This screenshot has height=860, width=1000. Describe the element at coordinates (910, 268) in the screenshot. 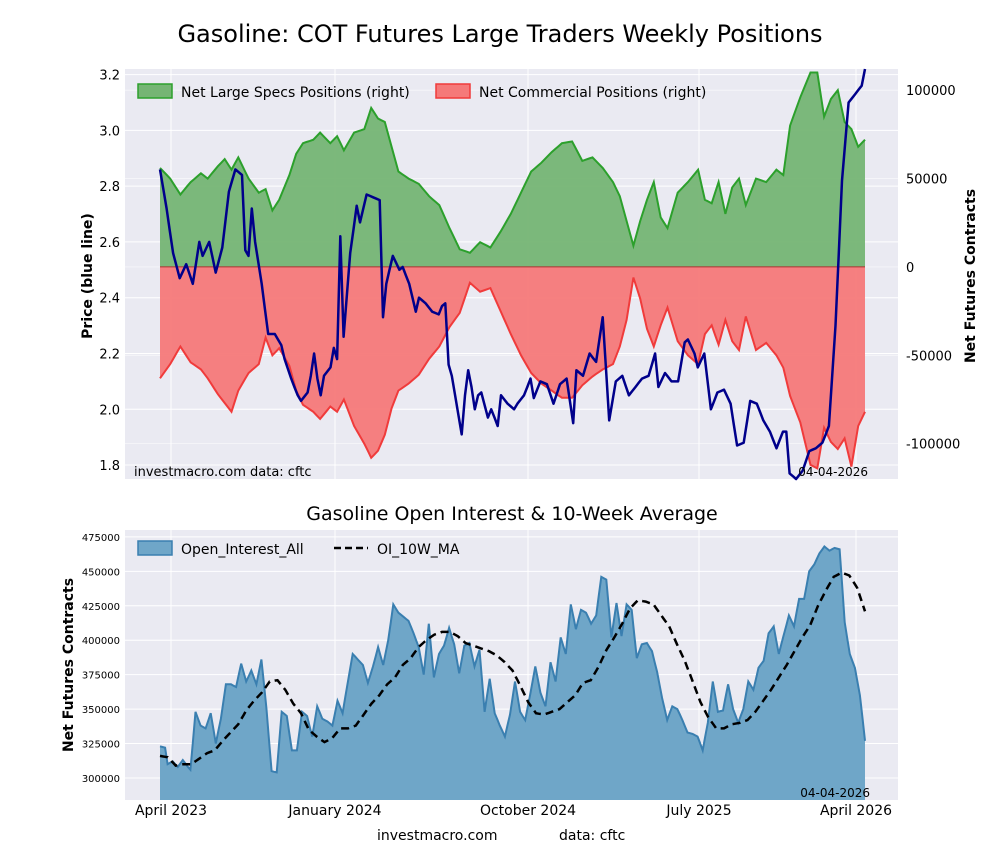

I see `right-axis-tick-label: 0` at that location.